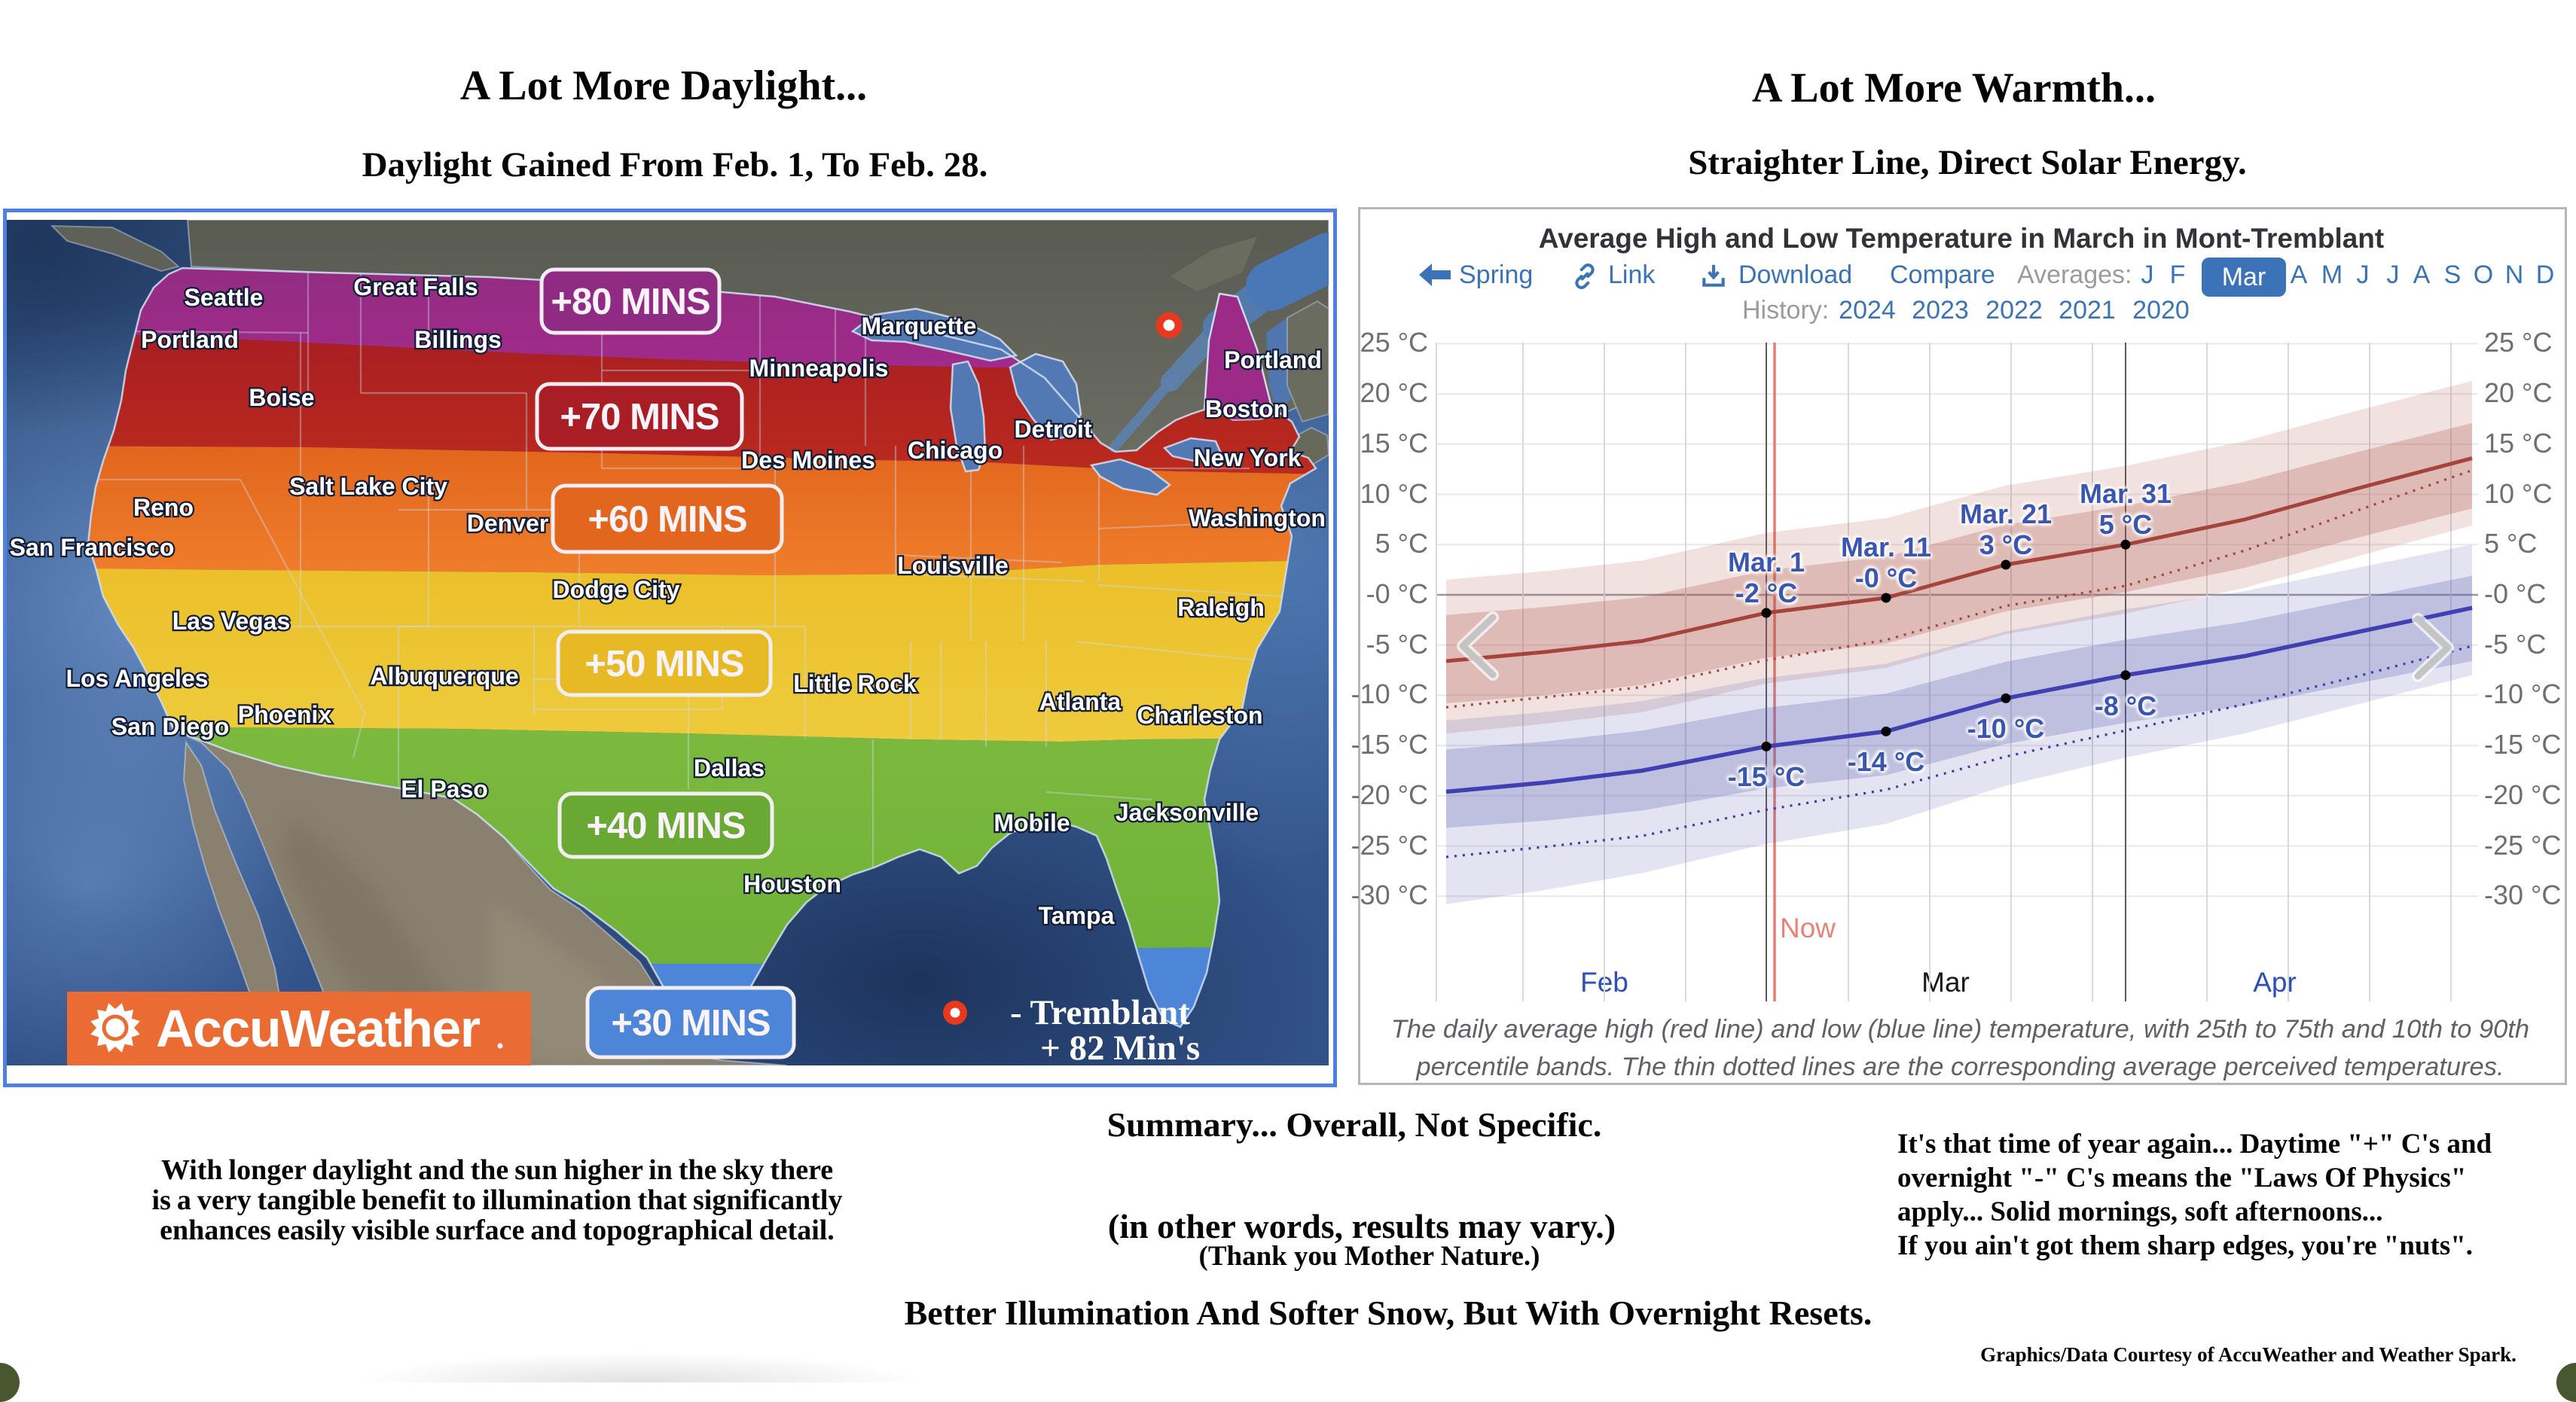 The image size is (2576, 1402). I want to click on svg-text: Los Angeles, so click(137, 678).